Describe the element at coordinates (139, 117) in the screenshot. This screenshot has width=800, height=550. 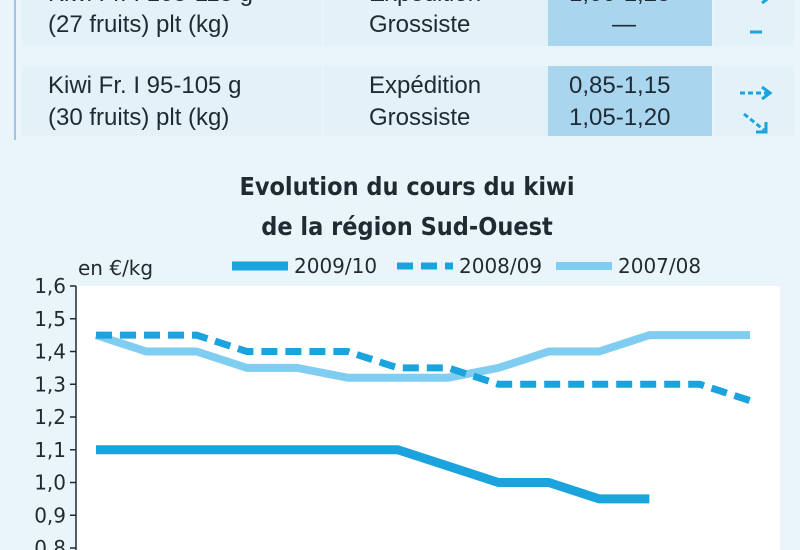
I see `product-detail: (30 fruits) plt (kg)` at that location.